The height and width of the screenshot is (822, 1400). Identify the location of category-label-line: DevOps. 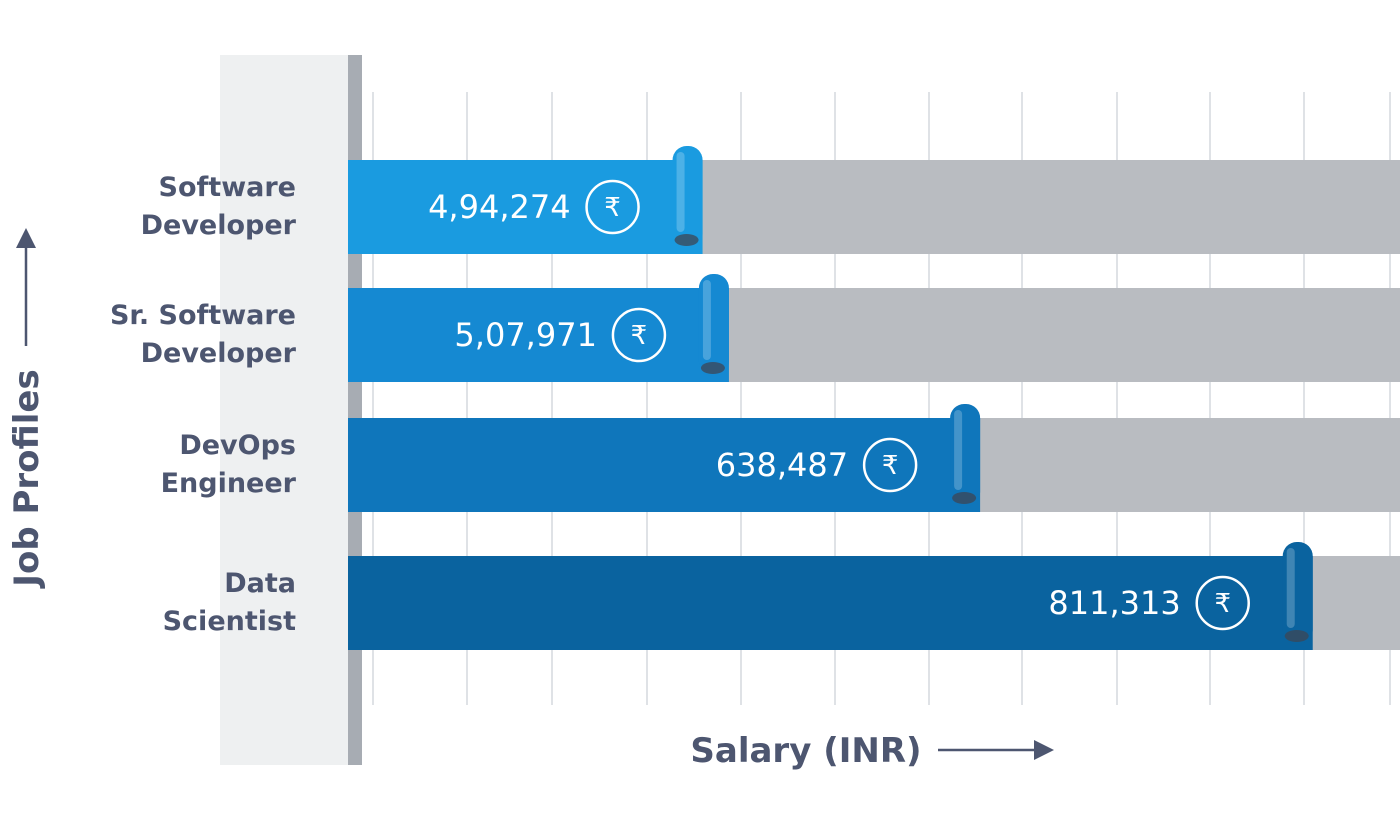
(237, 445).